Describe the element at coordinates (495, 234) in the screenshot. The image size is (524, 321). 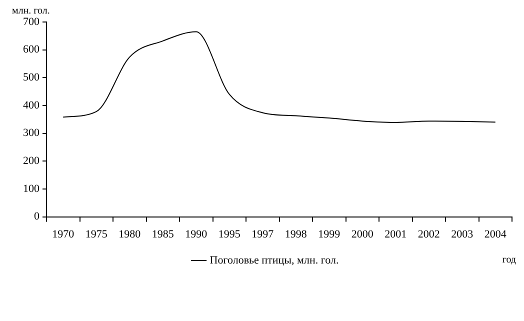
I see `x-tick-label: 2004` at that location.